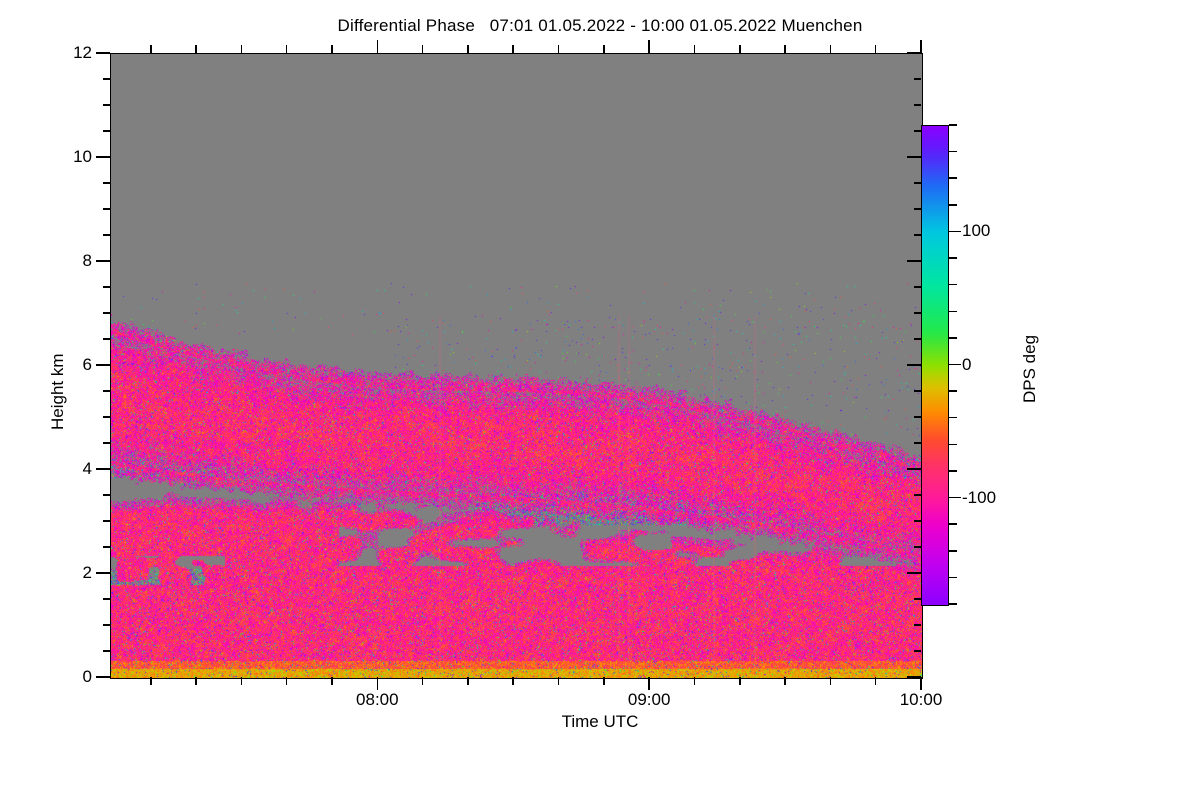 This screenshot has height=800, width=1200. I want to click on y-tick-label: 0, so click(87, 676).